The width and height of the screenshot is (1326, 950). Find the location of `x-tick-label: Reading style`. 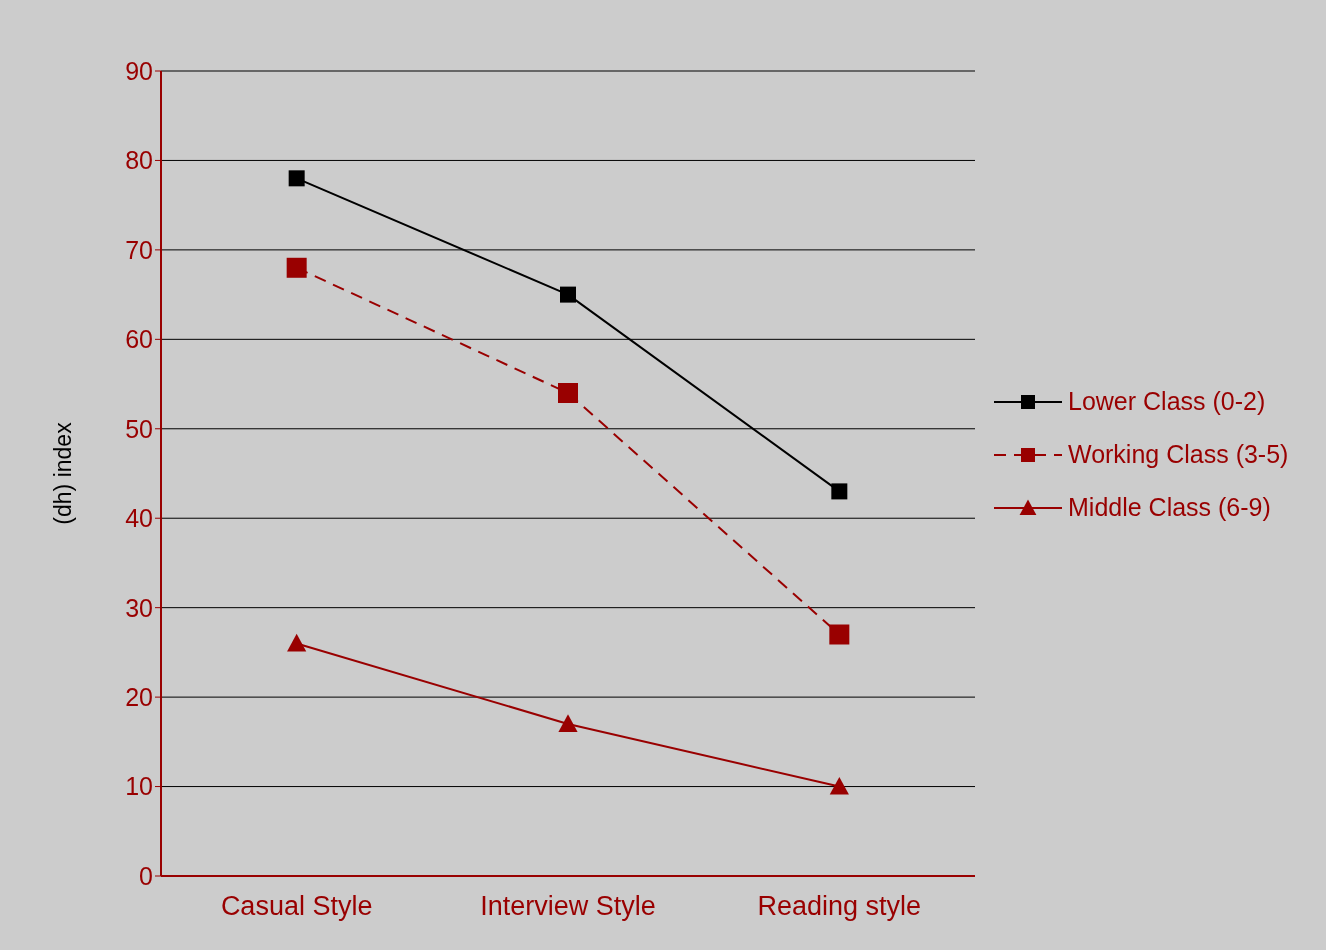

x-tick-label: Reading style is located at coordinates (839, 906).